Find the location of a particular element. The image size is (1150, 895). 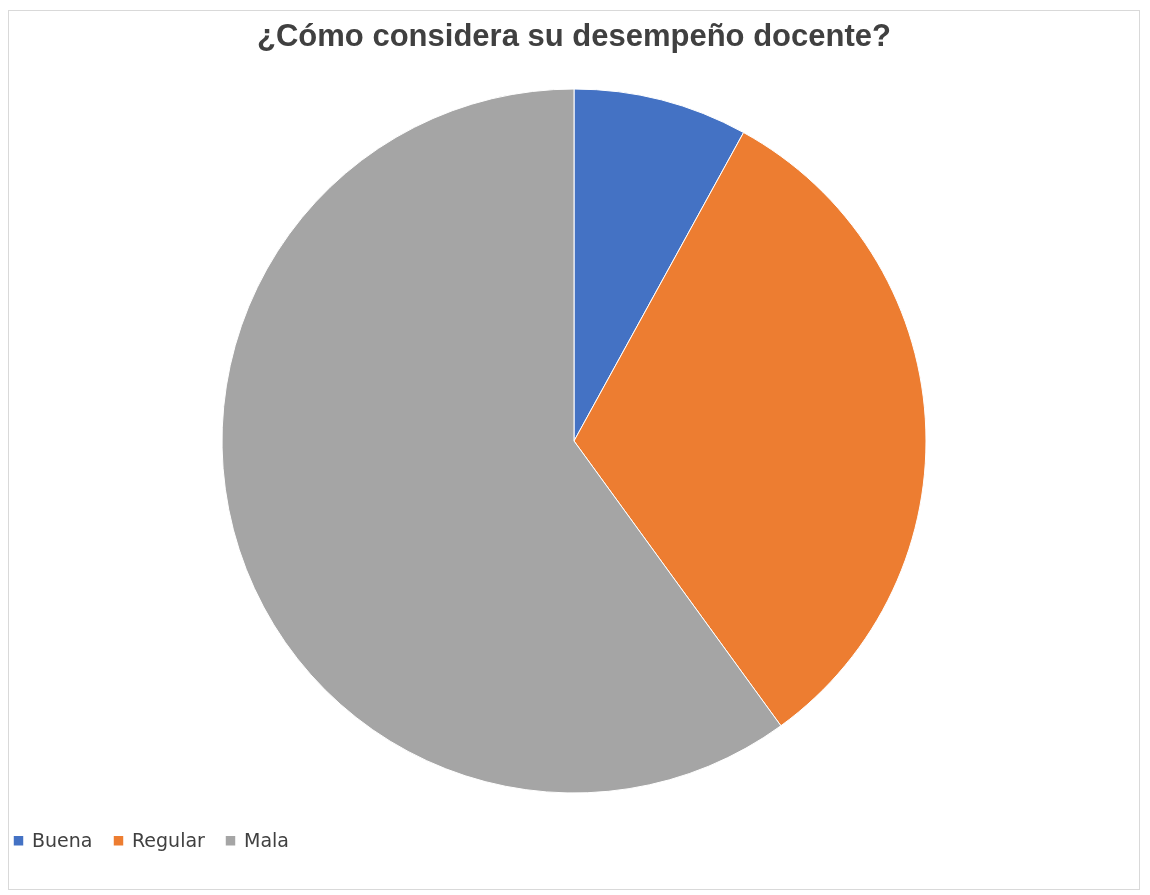

chart-title: ¿Cómo considera su desempeño docente? is located at coordinates (574, 35).